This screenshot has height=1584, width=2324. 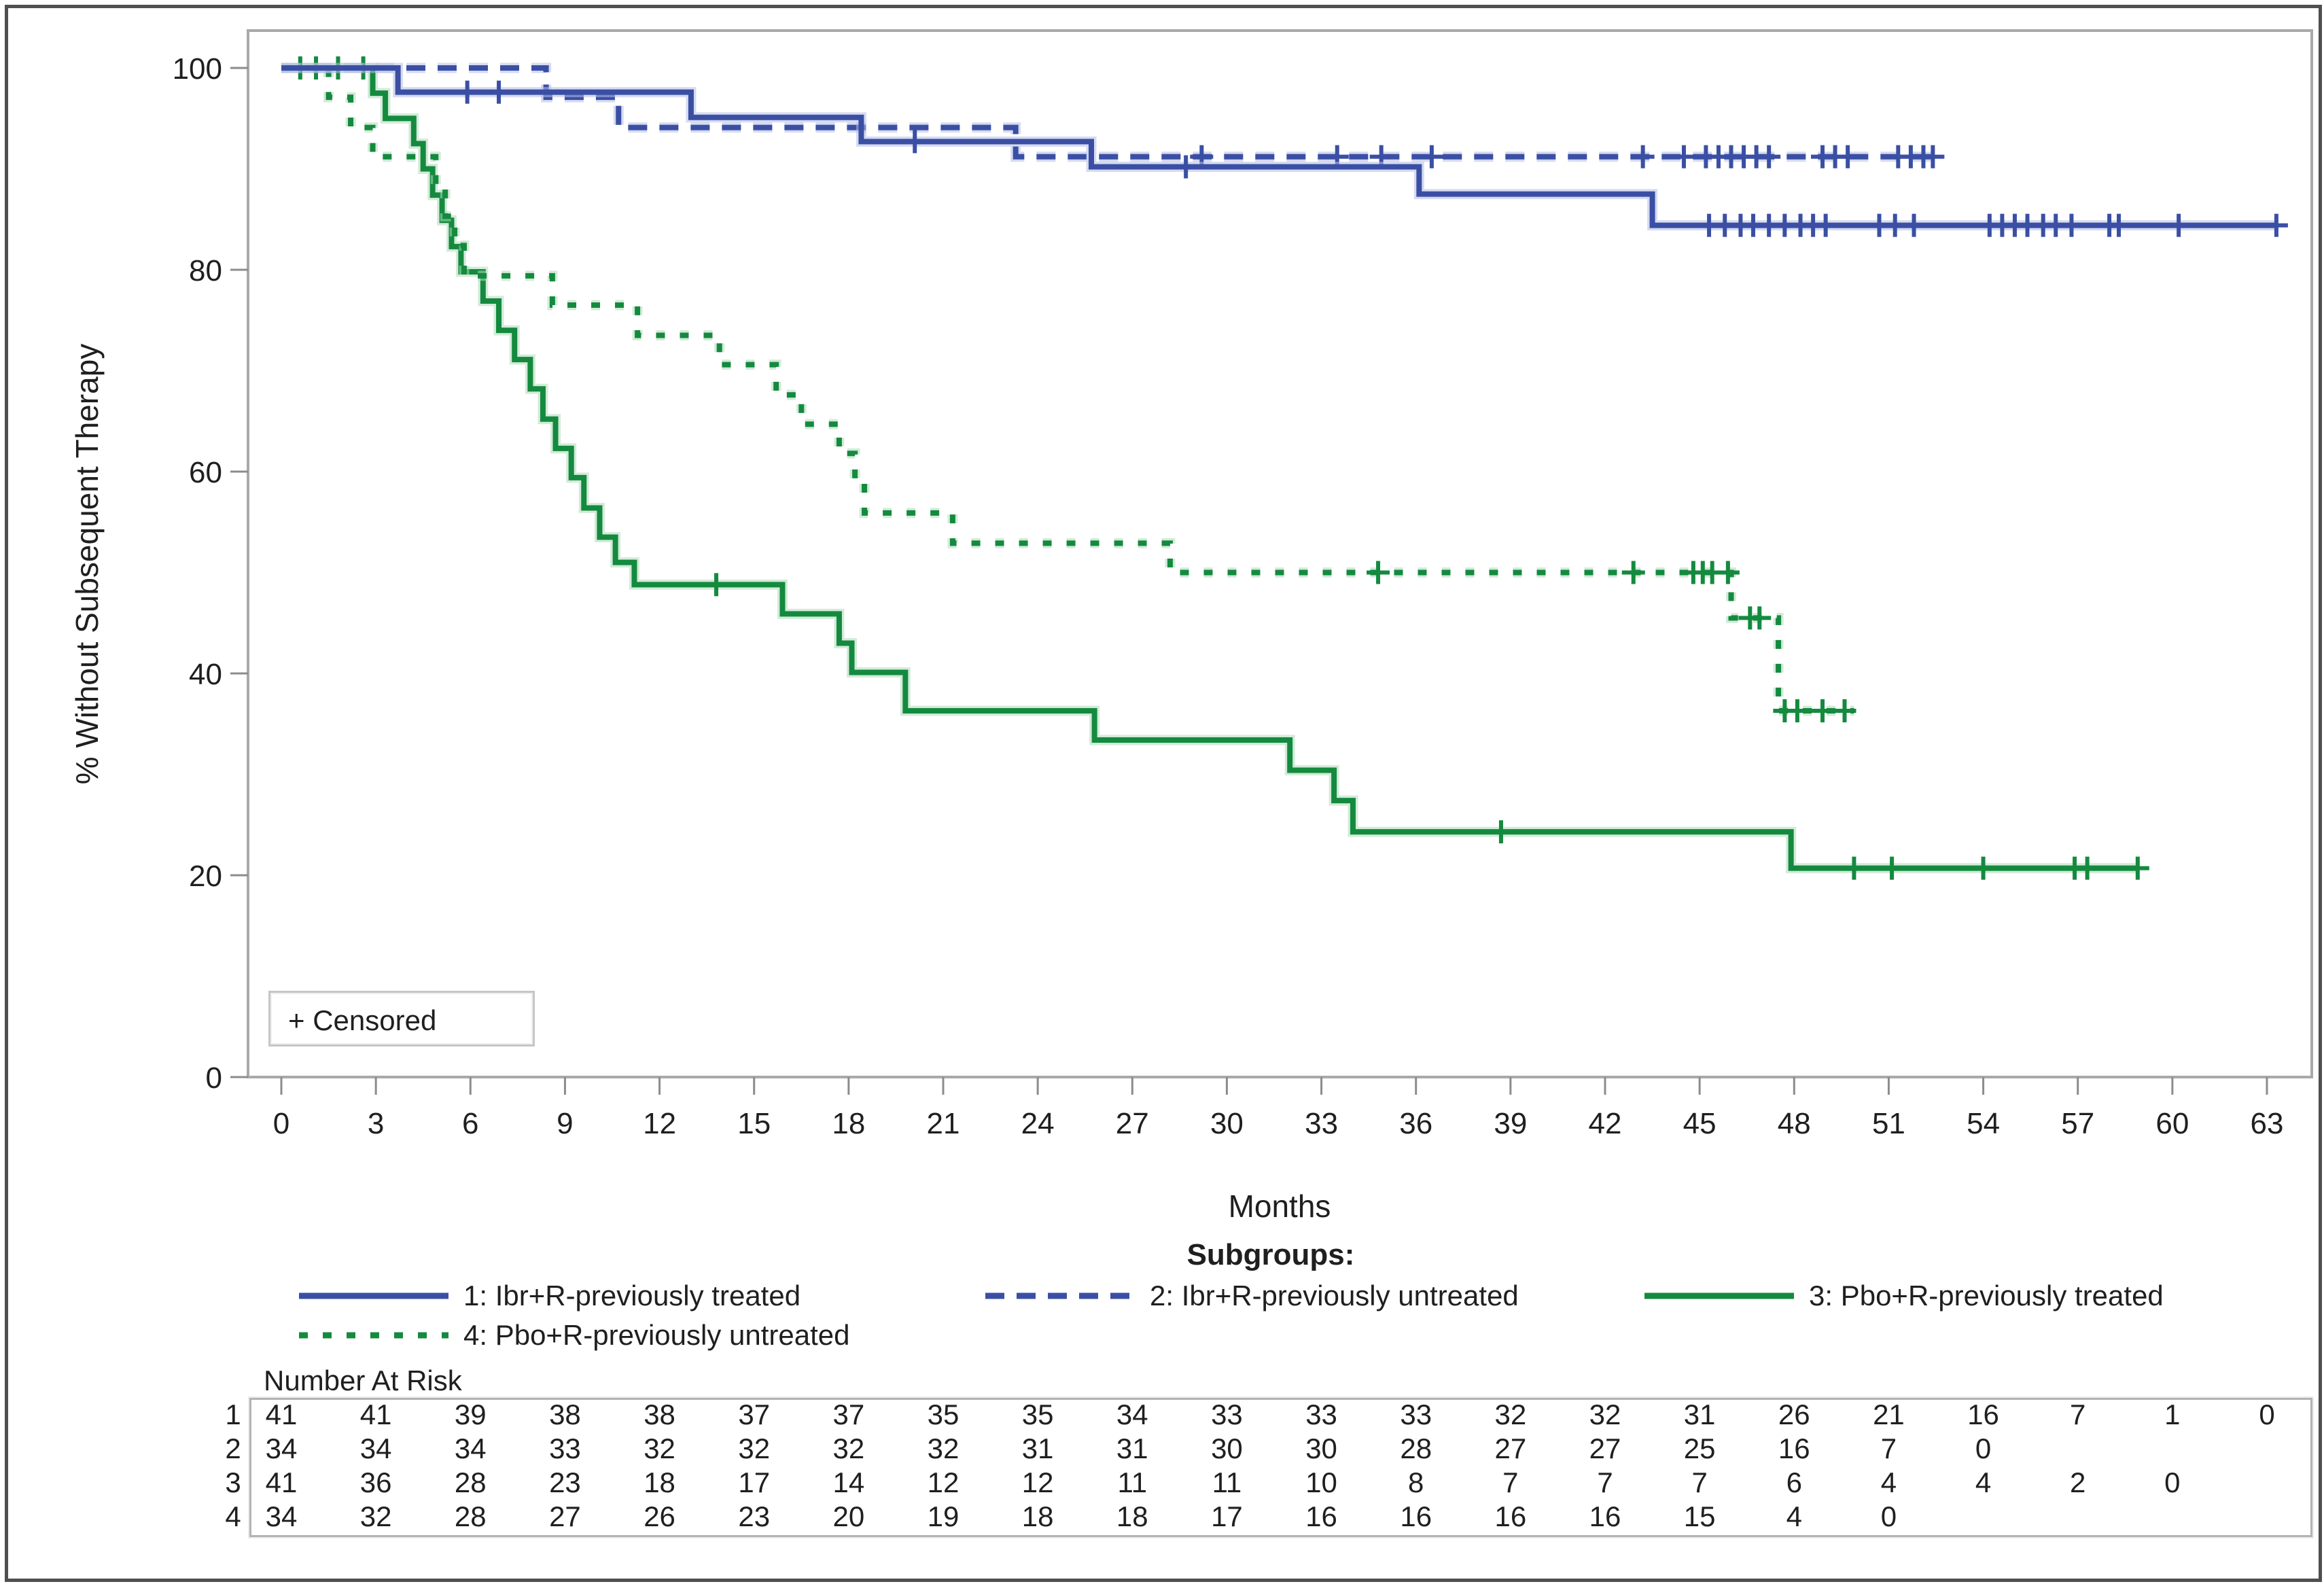 What do you see at coordinates (1038, 1123) in the screenshot?
I see `x-tick-label: 24` at bounding box center [1038, 1123].